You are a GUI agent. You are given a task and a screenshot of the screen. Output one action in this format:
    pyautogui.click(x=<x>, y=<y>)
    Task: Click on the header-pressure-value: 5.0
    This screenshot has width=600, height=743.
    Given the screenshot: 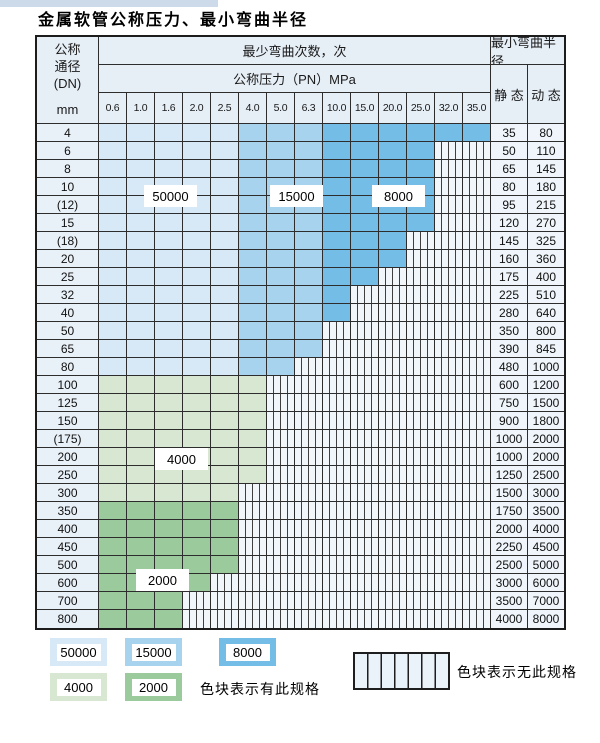 What is the action you would take?
    pyautogui.click(x=281, y=108)
    